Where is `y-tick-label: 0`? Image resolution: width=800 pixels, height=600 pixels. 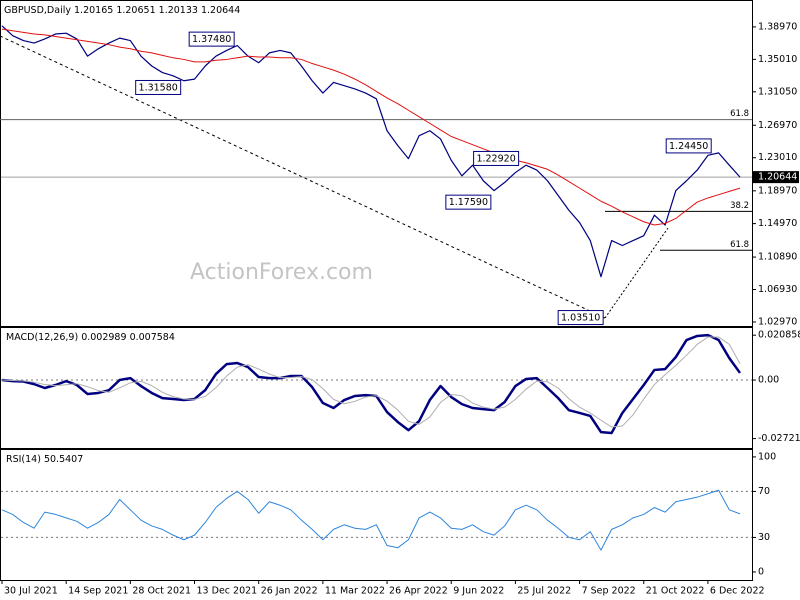 y-tick-label: 0 is located at coordinates (761, 571).